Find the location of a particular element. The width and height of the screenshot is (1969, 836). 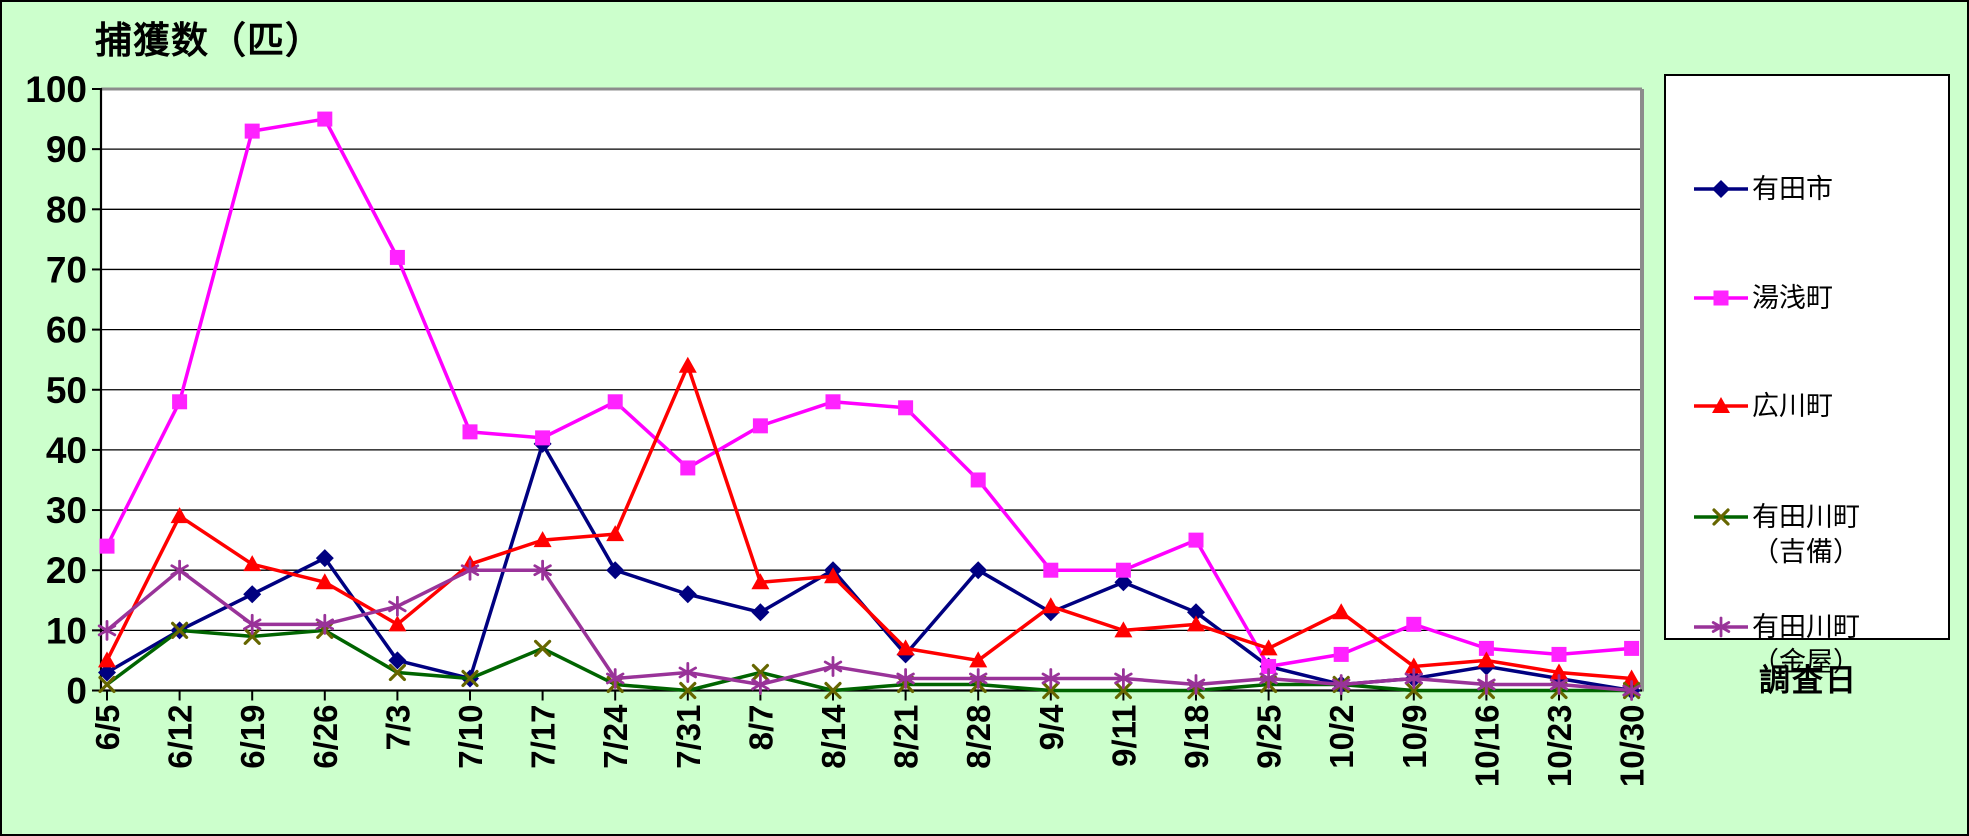

x-tick-label: 10/16 is located at coordinates (1486, 746).